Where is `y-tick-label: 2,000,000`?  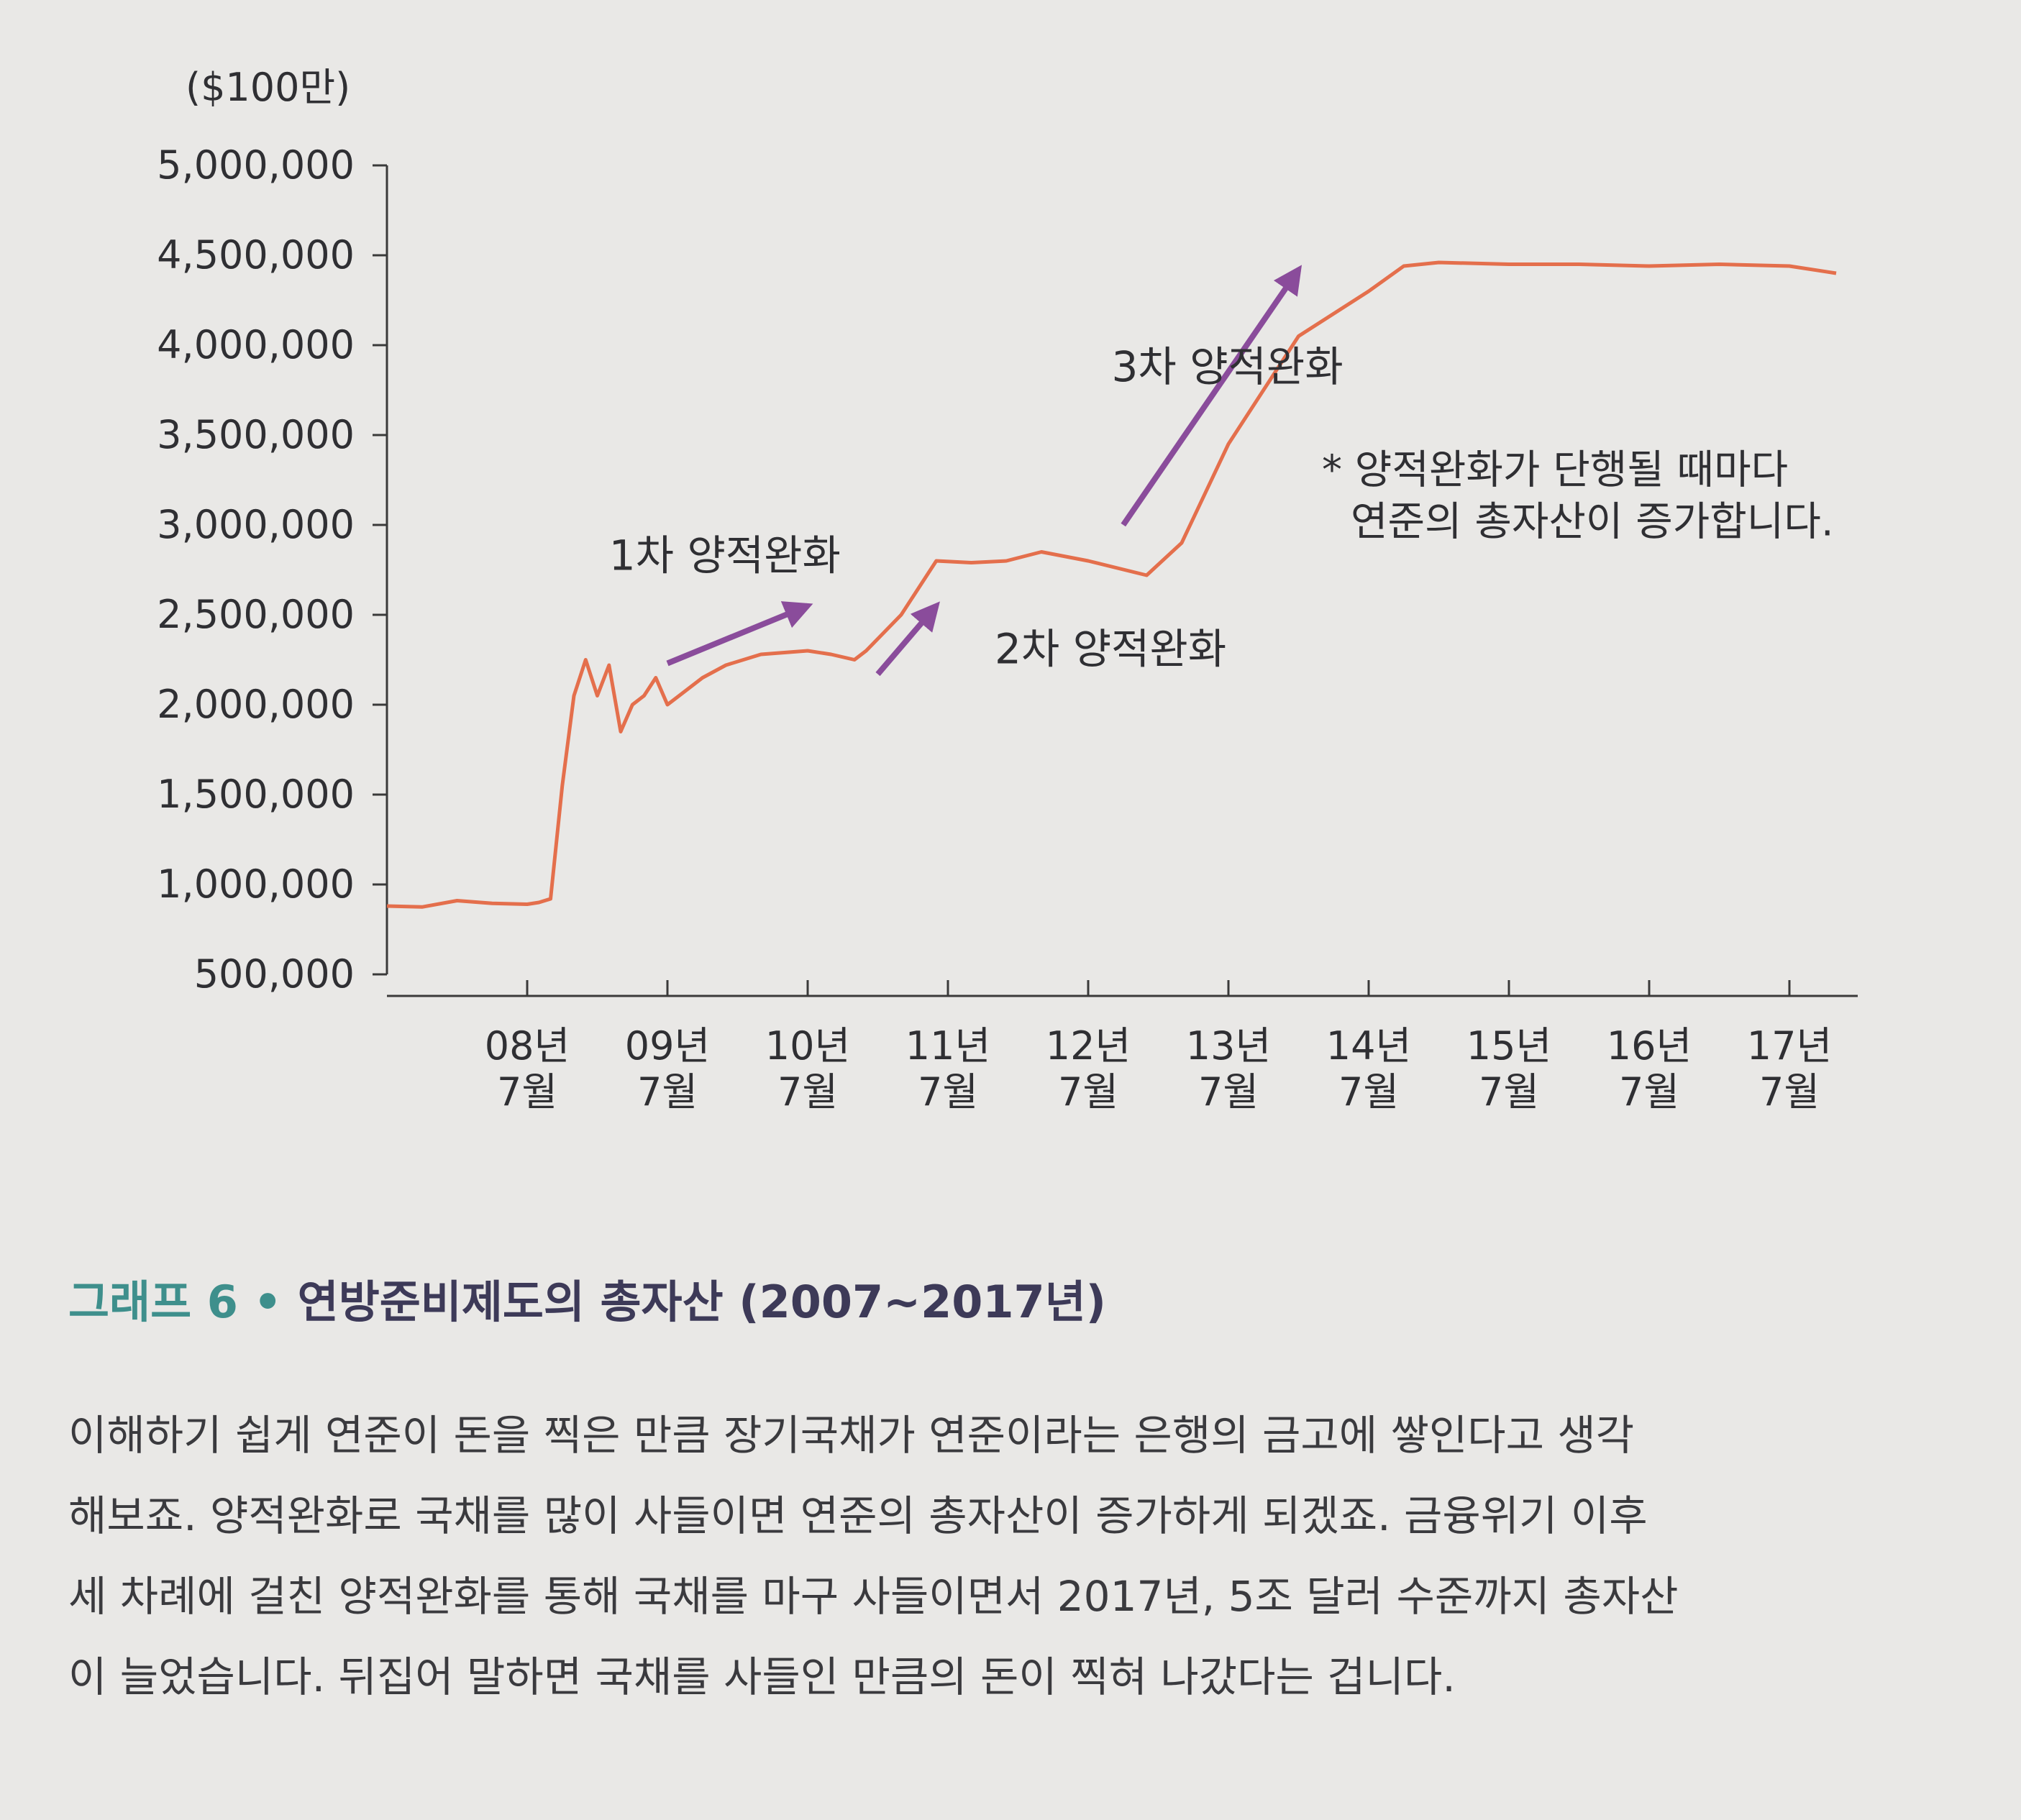
y-tick-label: 2,000,000 is located at coordinates (256, 704).